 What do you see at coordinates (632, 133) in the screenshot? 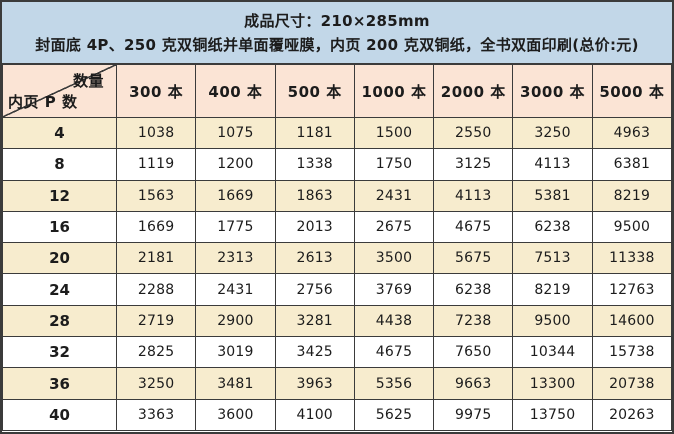
I see `price-cell: 4963` at bounding box center [632, 133].